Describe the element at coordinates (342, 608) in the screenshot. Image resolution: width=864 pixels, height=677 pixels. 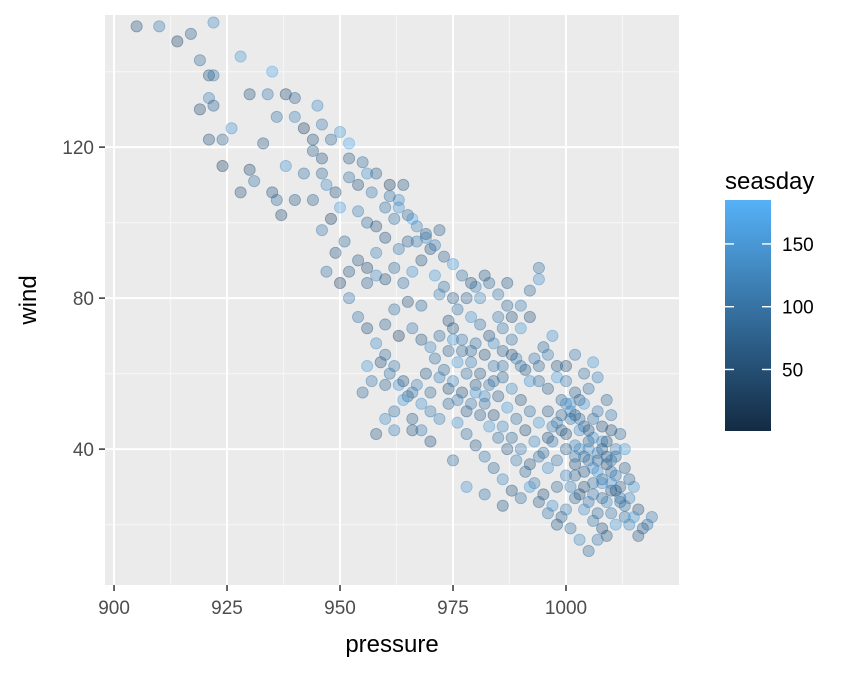
I see `x-tick-labels: 900 925 950 975 1000` at that location.